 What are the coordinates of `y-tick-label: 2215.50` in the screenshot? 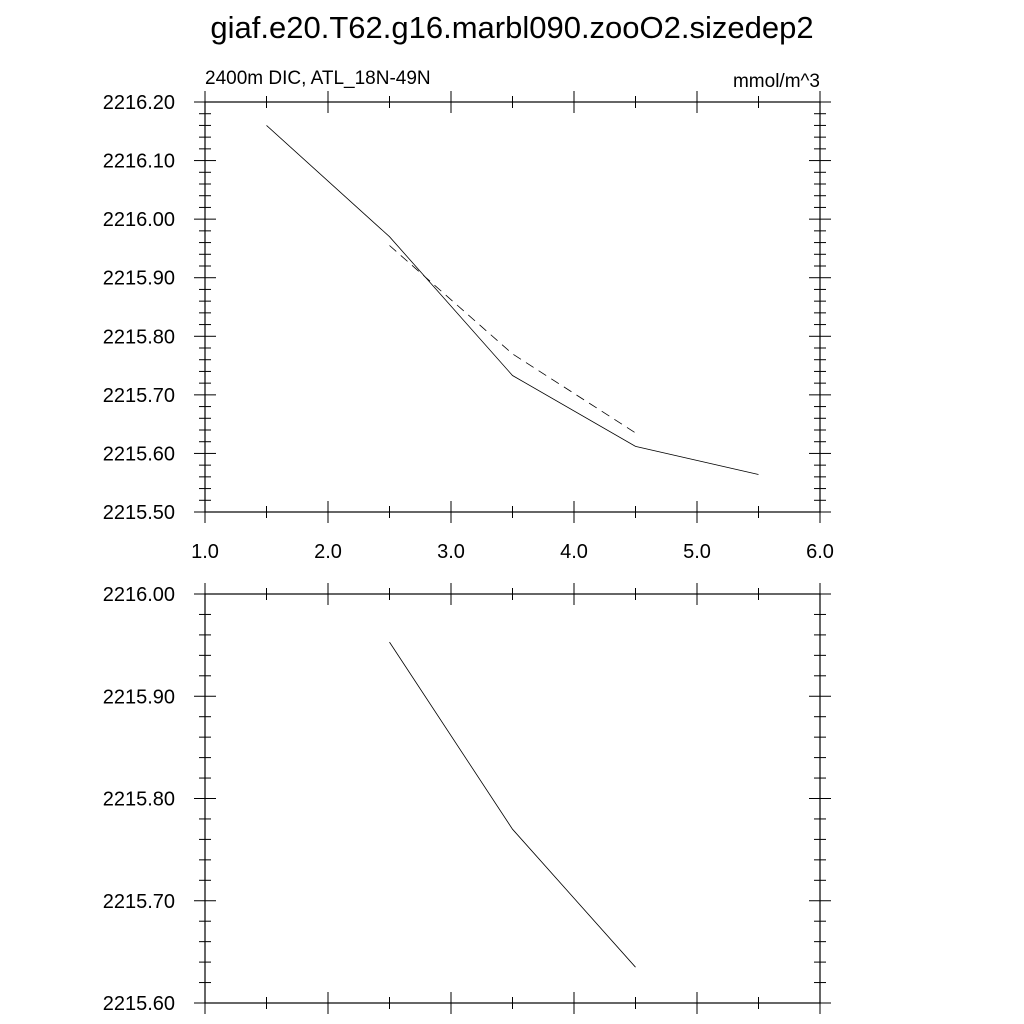 It's located at (139, 513).